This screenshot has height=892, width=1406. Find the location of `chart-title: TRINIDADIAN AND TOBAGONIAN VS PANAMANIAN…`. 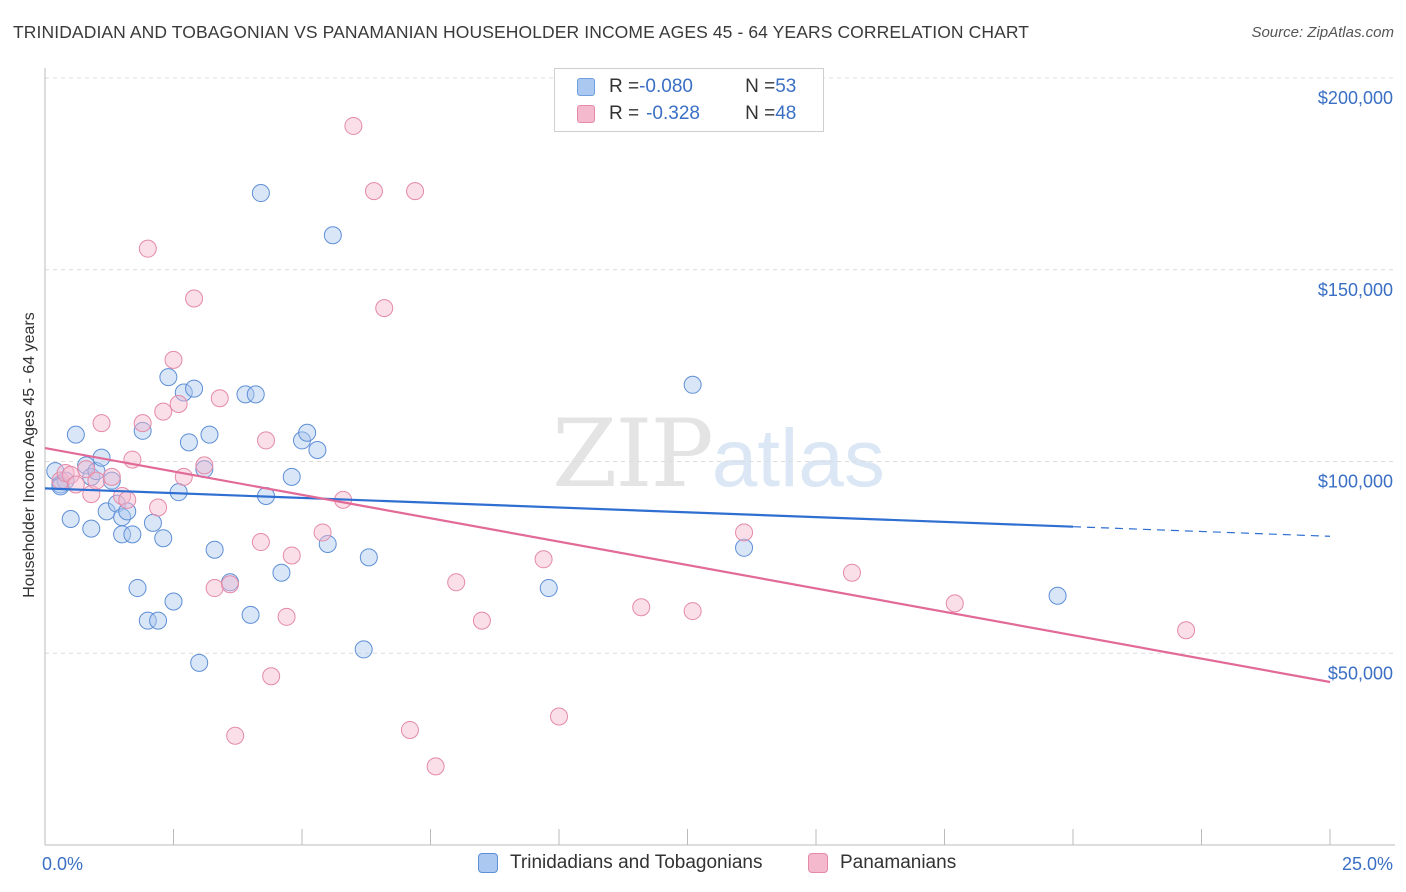

chart-title: TRINIDADIAN AND TOBAGONIAN VS PANAMANIAN… is located at coordinates (521, 32).